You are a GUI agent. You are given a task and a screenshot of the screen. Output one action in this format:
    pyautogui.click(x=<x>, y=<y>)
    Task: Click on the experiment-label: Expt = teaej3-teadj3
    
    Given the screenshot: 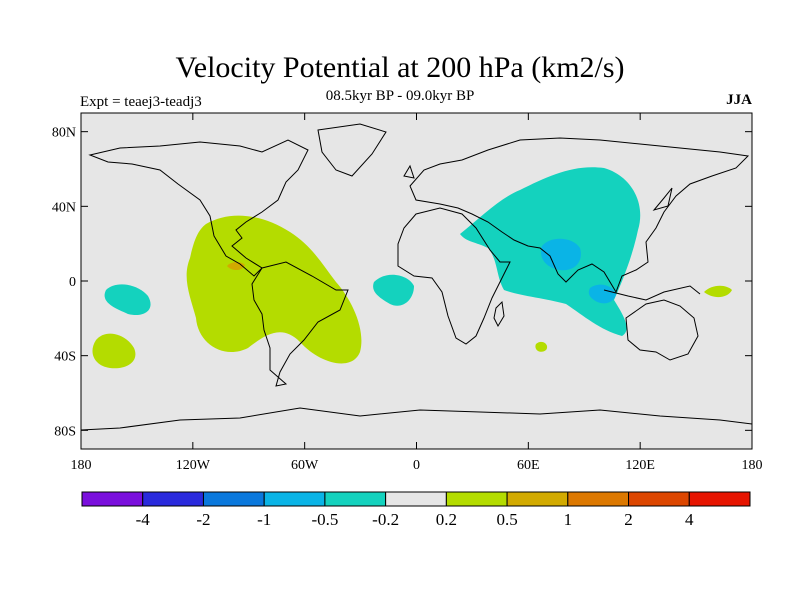 What is the action you would take?
    pyautogui.click(x=141, y=102)
    